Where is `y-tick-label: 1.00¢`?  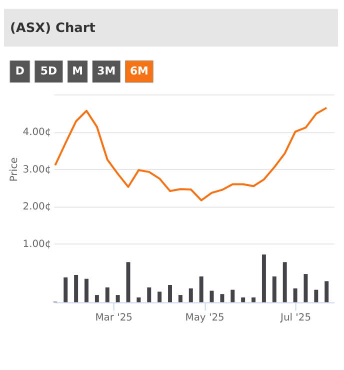 y-tick-label: 1.00¢ is located at coordinates (37, 244).